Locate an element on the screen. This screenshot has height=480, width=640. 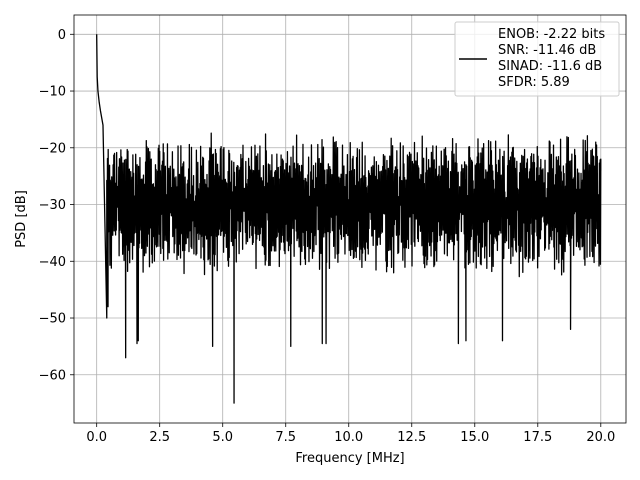
y-tick-label: −50 is located at coordinates (52, 319).